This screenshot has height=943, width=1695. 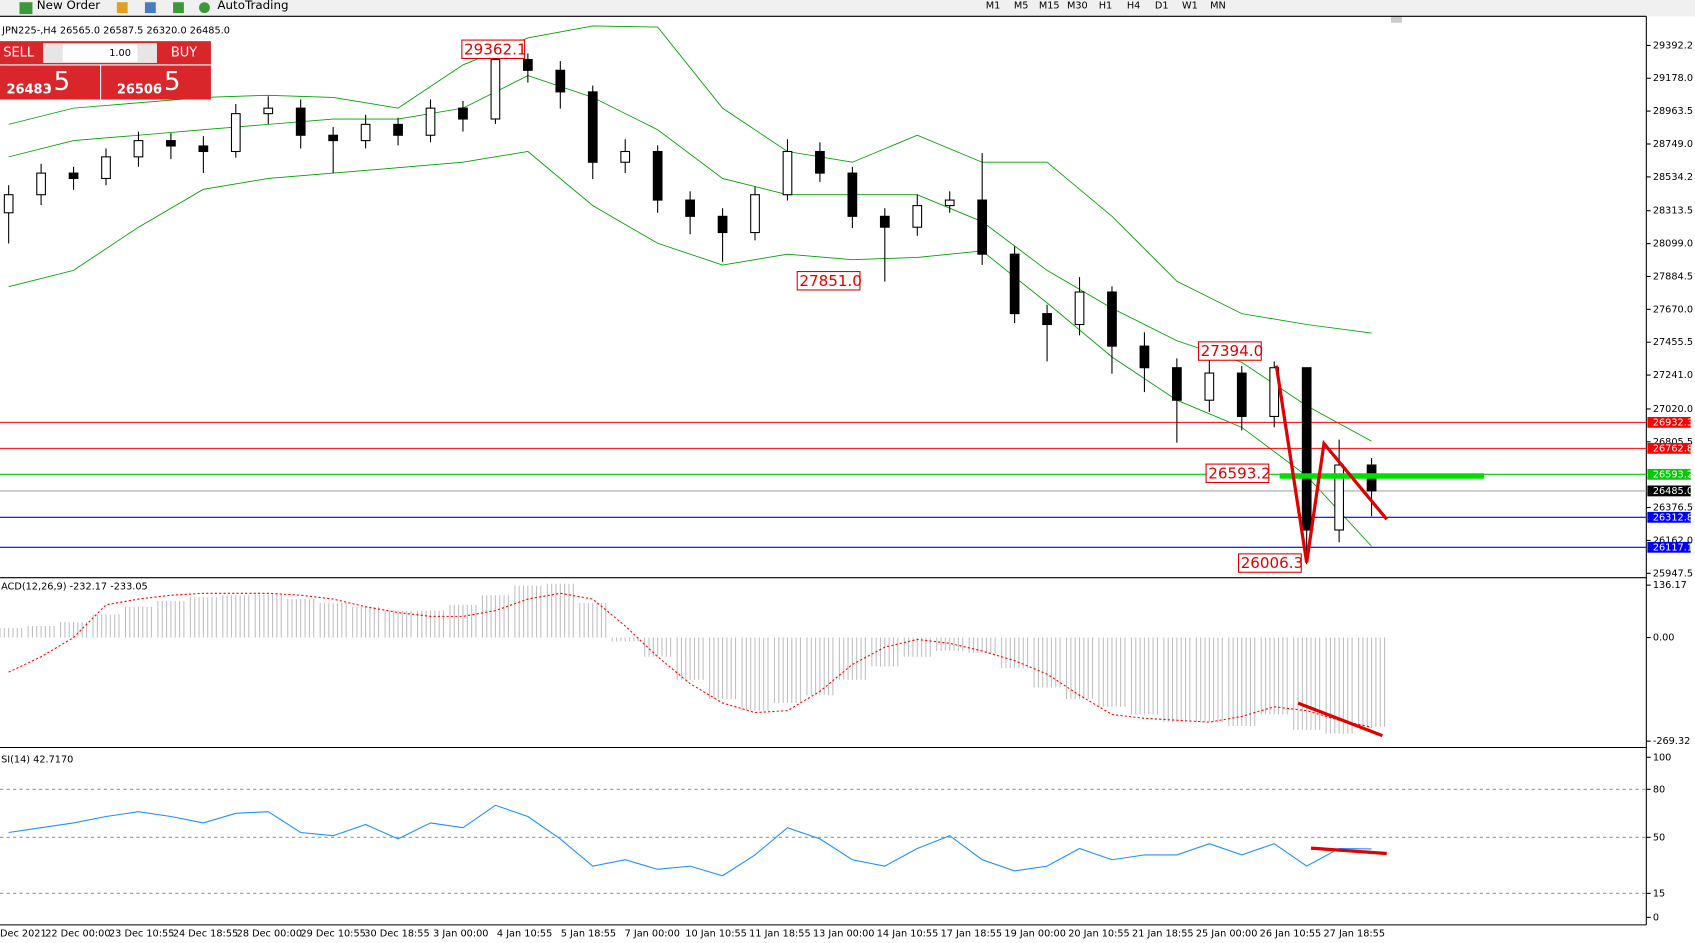 What do you see at coordinates (396, 934) in the screenshot?
I see `x-tick-label: 30 Dec 18:55` at bounding box center [396, 934].